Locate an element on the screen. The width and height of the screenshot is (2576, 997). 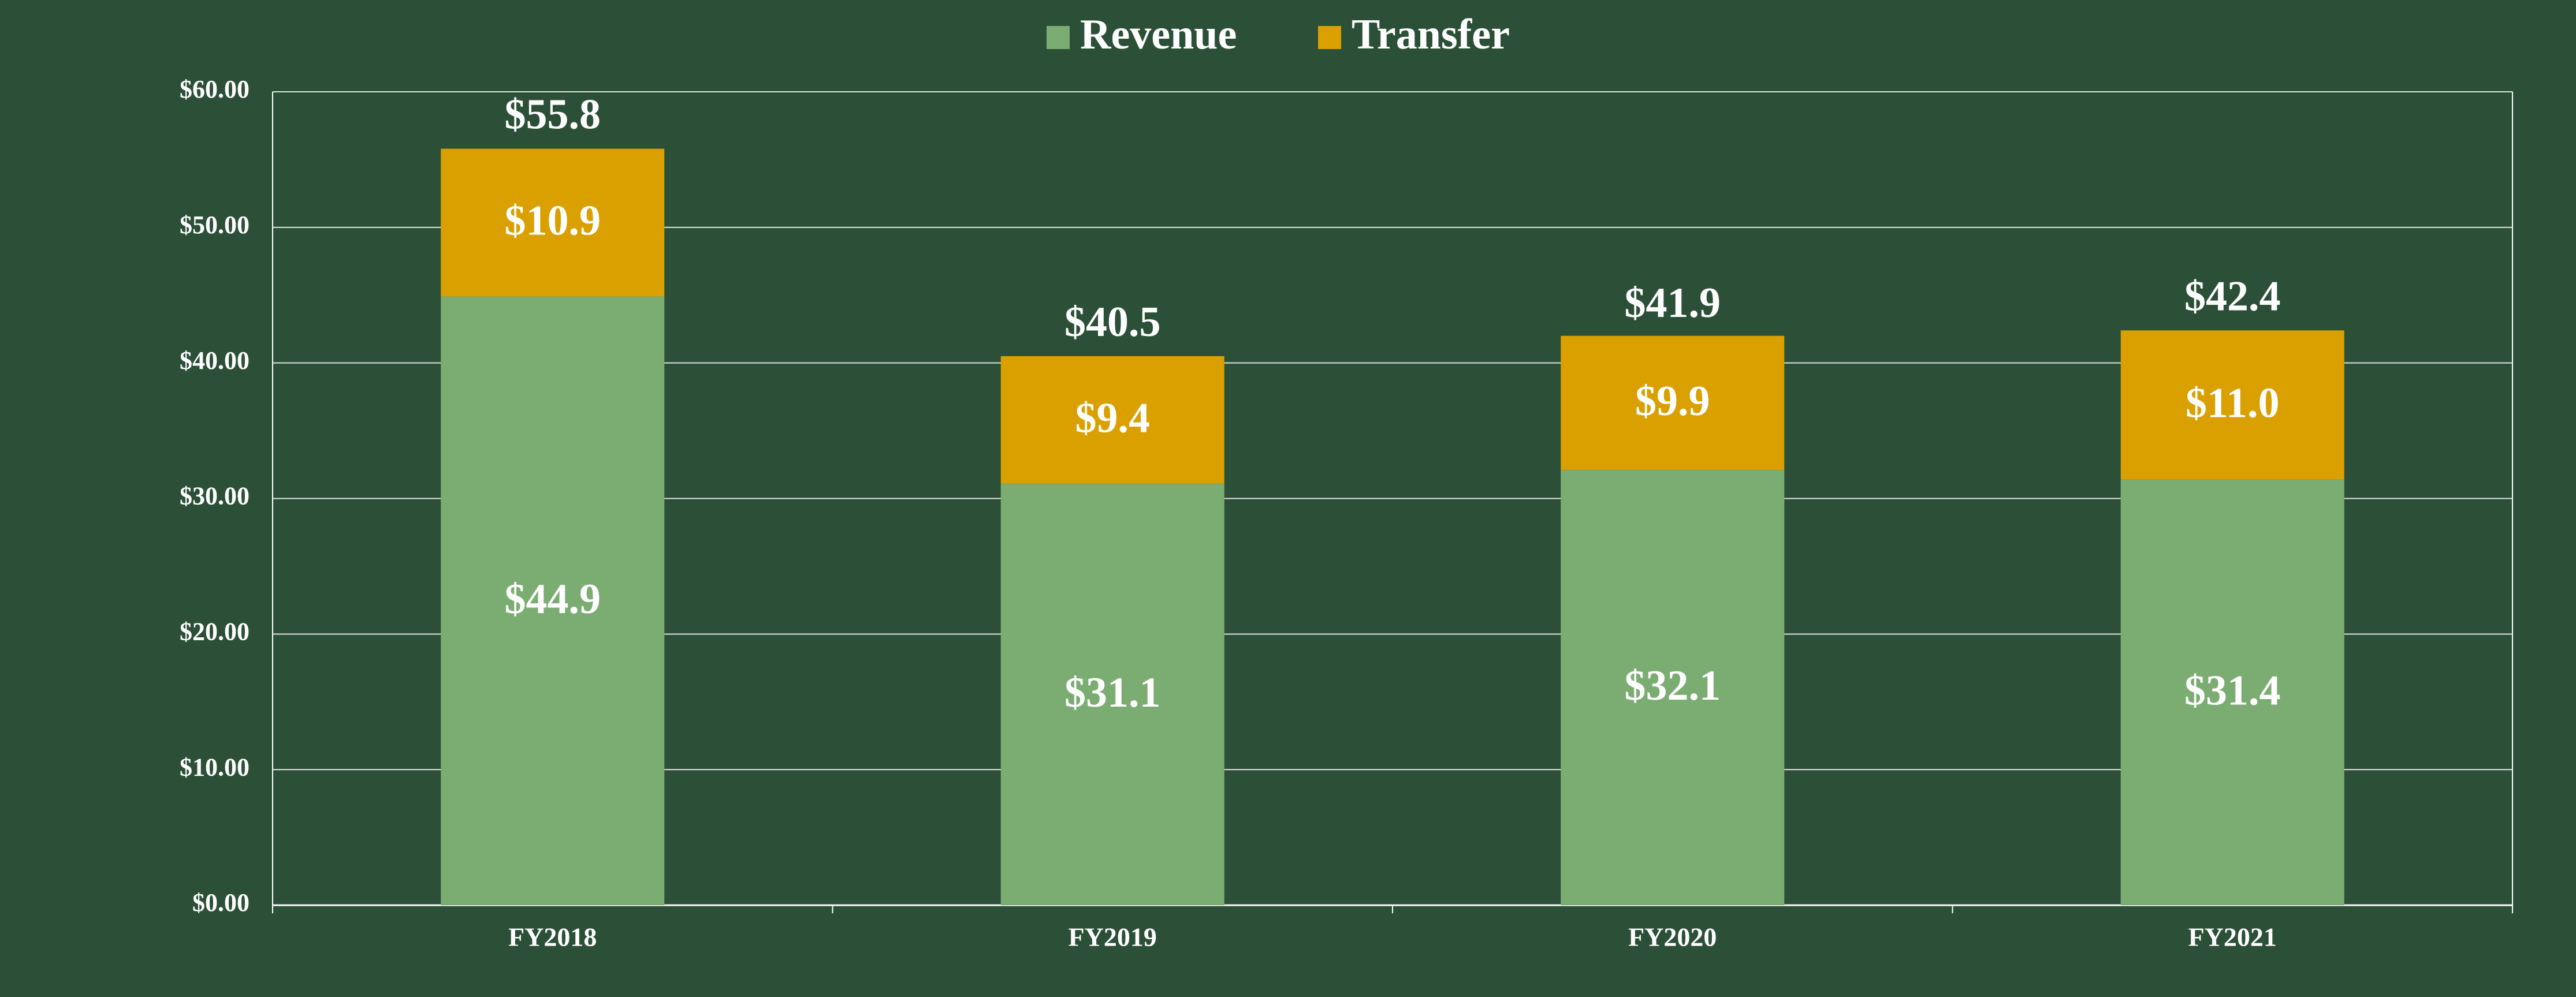
data-label: $11.0 is located at coordinates (2232, 403).